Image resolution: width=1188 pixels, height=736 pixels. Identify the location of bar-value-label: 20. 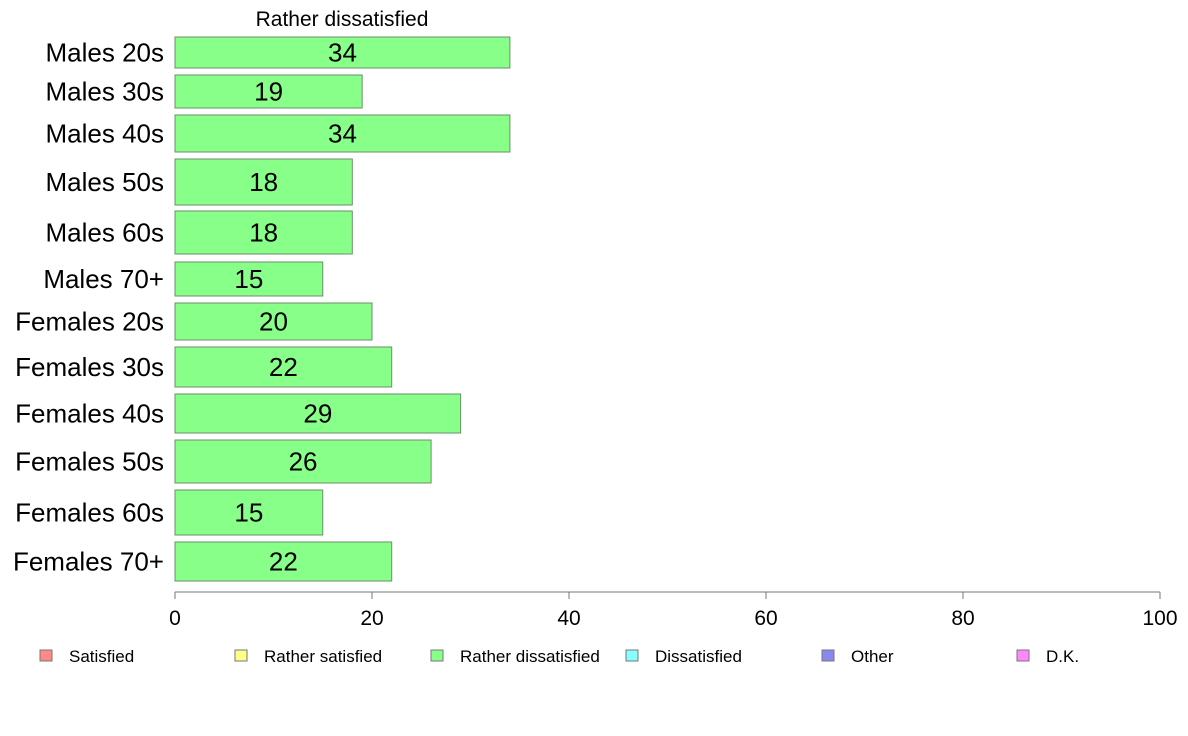
(273, 322).